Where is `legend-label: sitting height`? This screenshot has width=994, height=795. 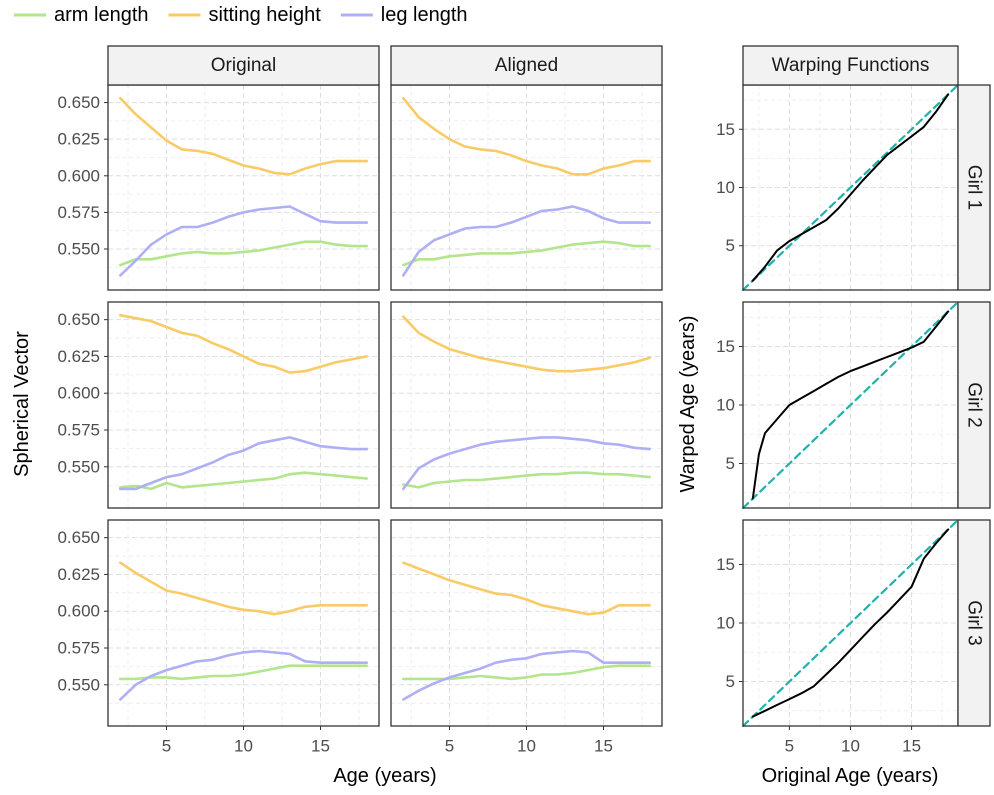
legend-label: sitting height is located at coordinates (265, 15).